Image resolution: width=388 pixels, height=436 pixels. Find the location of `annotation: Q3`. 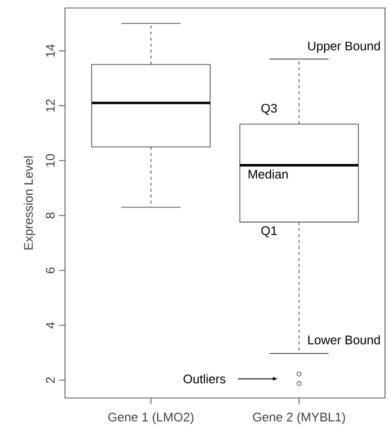

annotation: Q3 is located at coordinates (269, 109).